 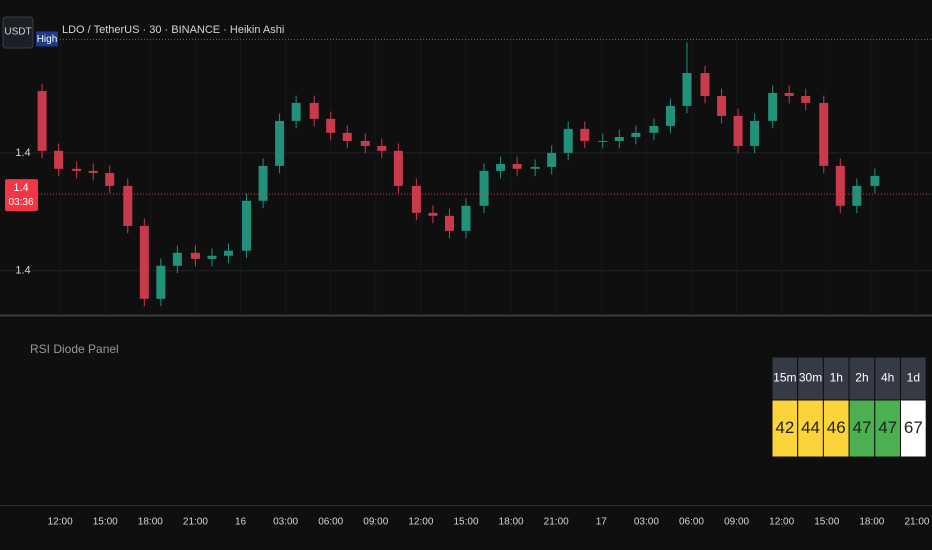 I want to click on header-text: 30m, so click(x=810, y=378).